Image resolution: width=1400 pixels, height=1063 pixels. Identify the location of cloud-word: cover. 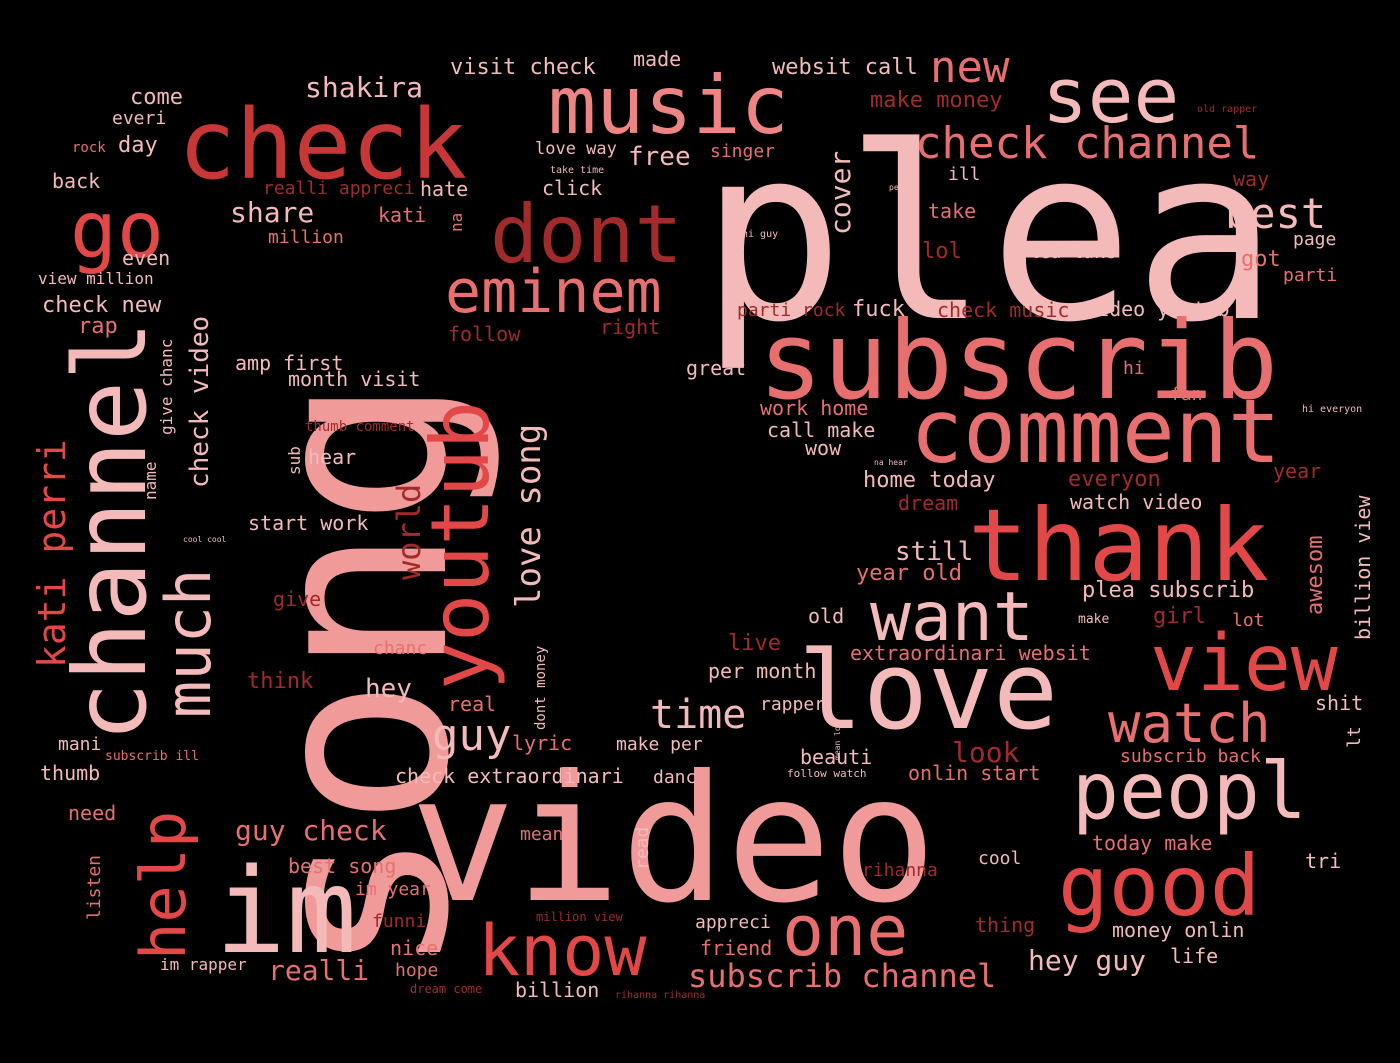
(840, 193).